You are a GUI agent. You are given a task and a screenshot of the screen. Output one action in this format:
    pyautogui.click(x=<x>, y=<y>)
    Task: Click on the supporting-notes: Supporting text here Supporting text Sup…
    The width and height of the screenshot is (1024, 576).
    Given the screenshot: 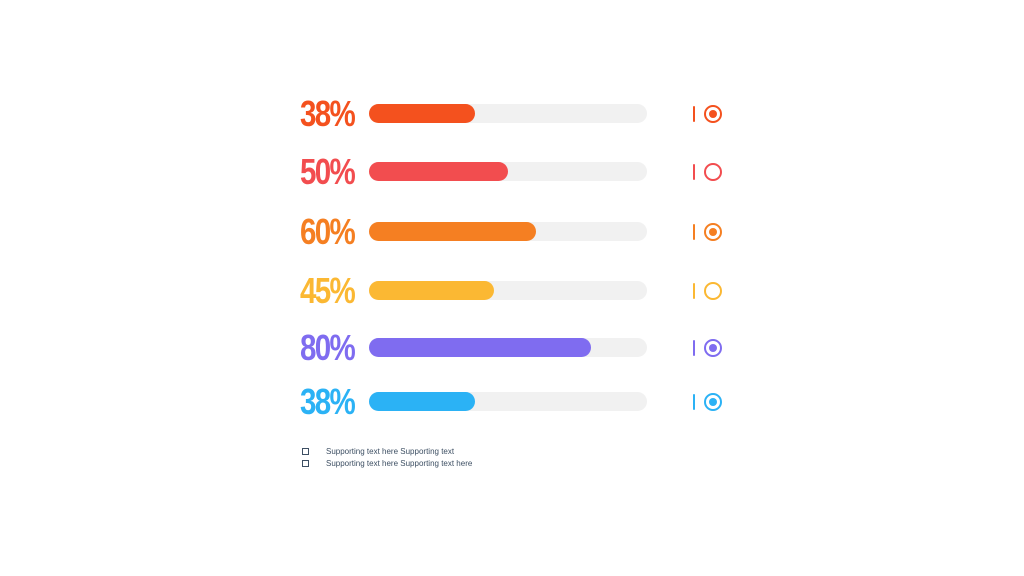 What is the action you would take?
    pyautogui.click(x=432, y=458)
    